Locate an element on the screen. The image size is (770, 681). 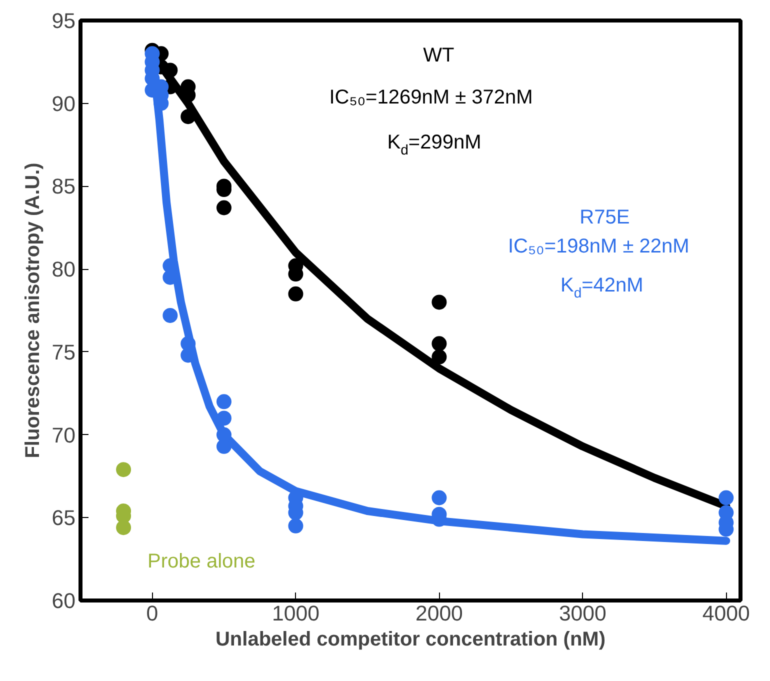
x-tick-label: 1000 is located at coordinates (296, 614).